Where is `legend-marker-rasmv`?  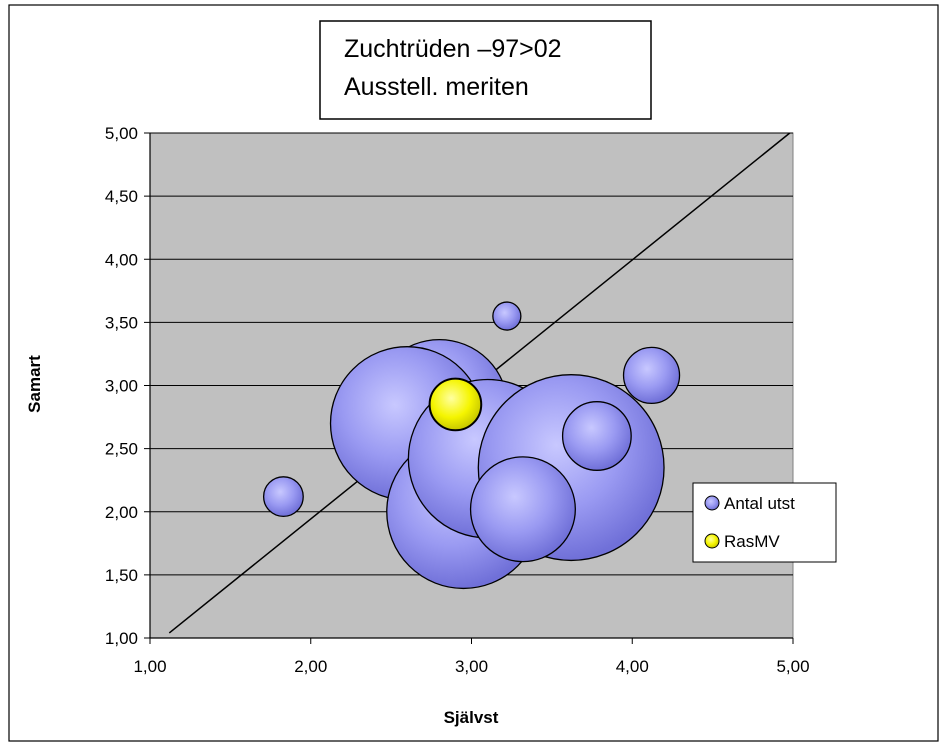 legend-marker-rasmv is located at coordinates (712, 541).